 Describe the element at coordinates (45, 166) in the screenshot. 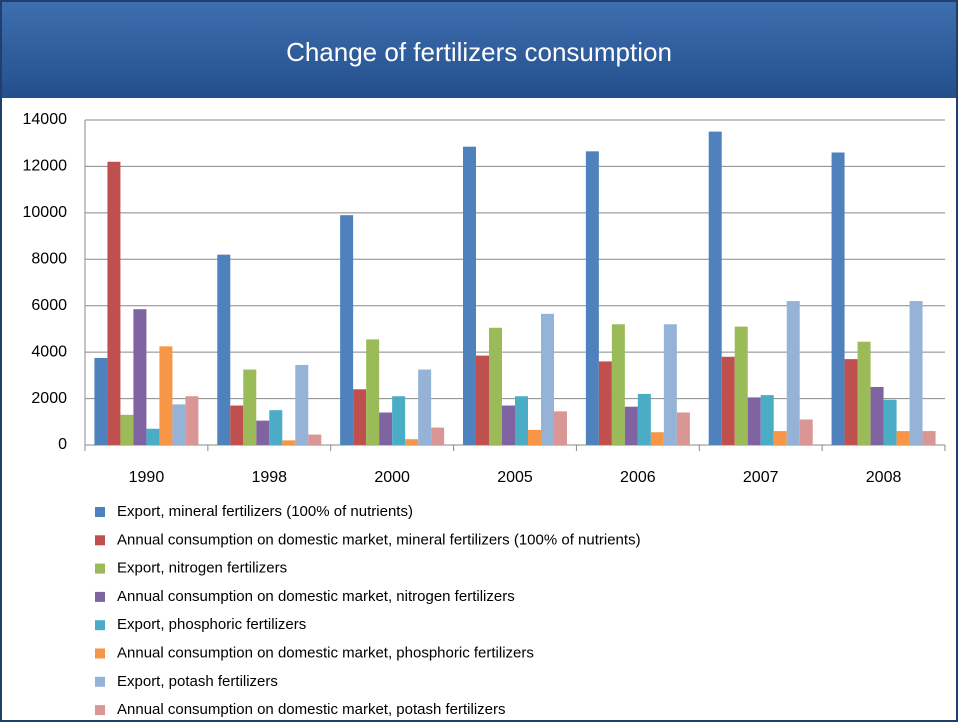

I see `y-tick-label: 12000` at that location.